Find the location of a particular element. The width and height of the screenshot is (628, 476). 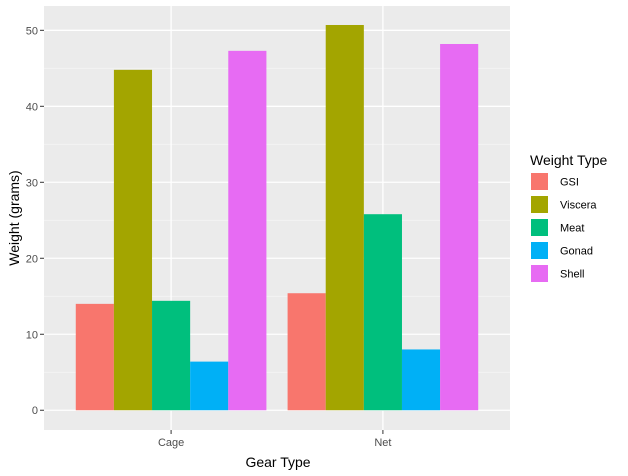

legend-label-viscera: Viscera is located at coordinates (578, 206).